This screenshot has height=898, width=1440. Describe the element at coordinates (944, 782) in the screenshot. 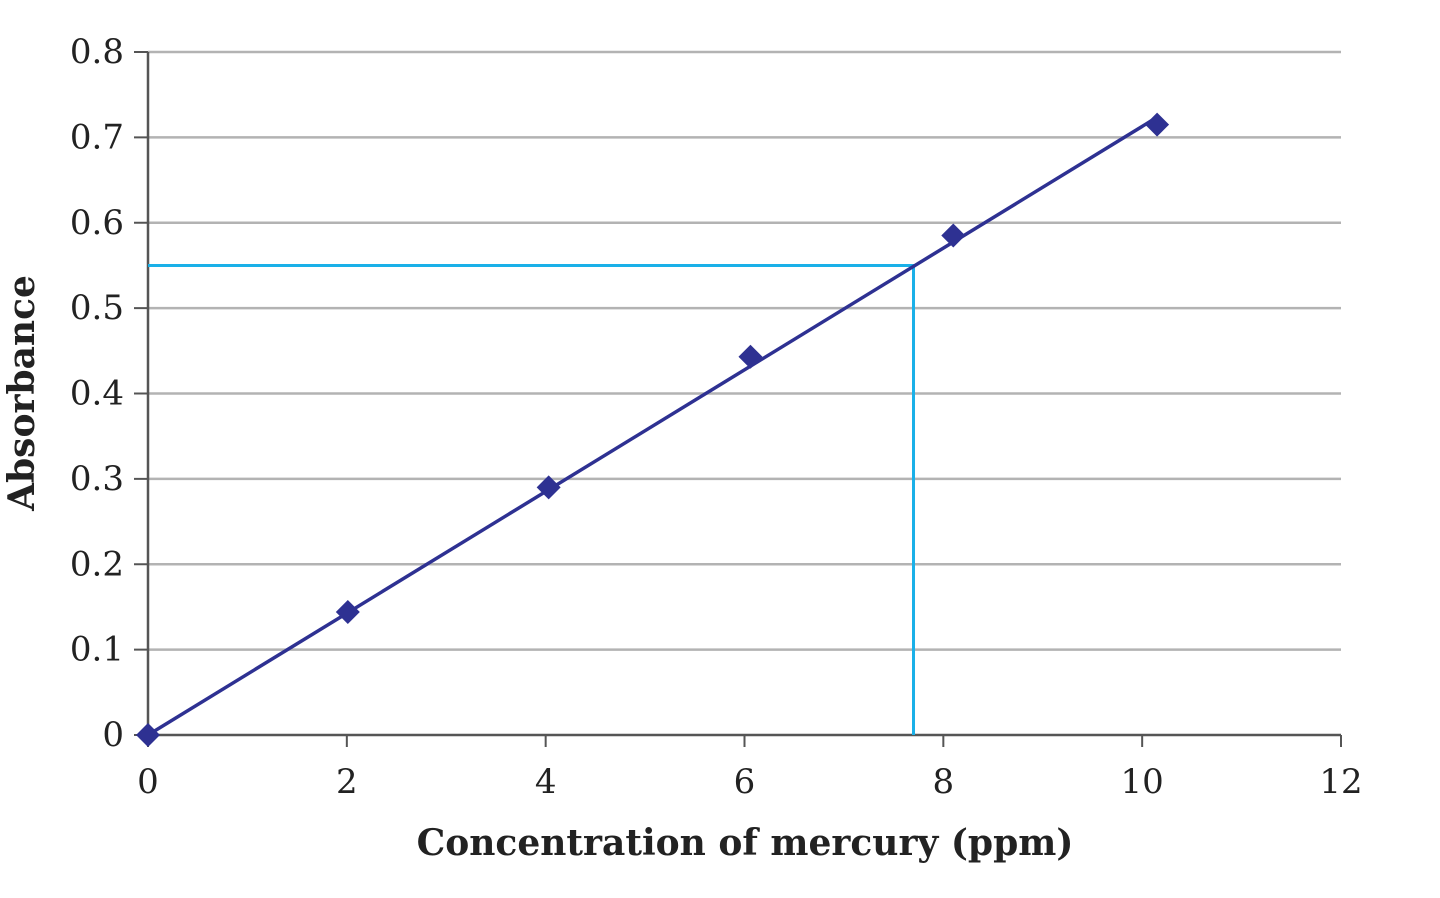

I see `x-tick-label: 8` at that location.